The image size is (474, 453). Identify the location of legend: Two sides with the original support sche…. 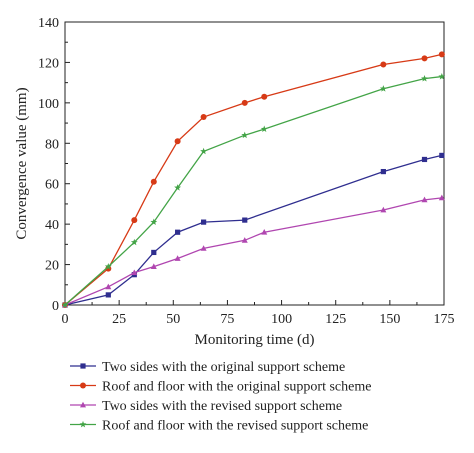
(220, 397).